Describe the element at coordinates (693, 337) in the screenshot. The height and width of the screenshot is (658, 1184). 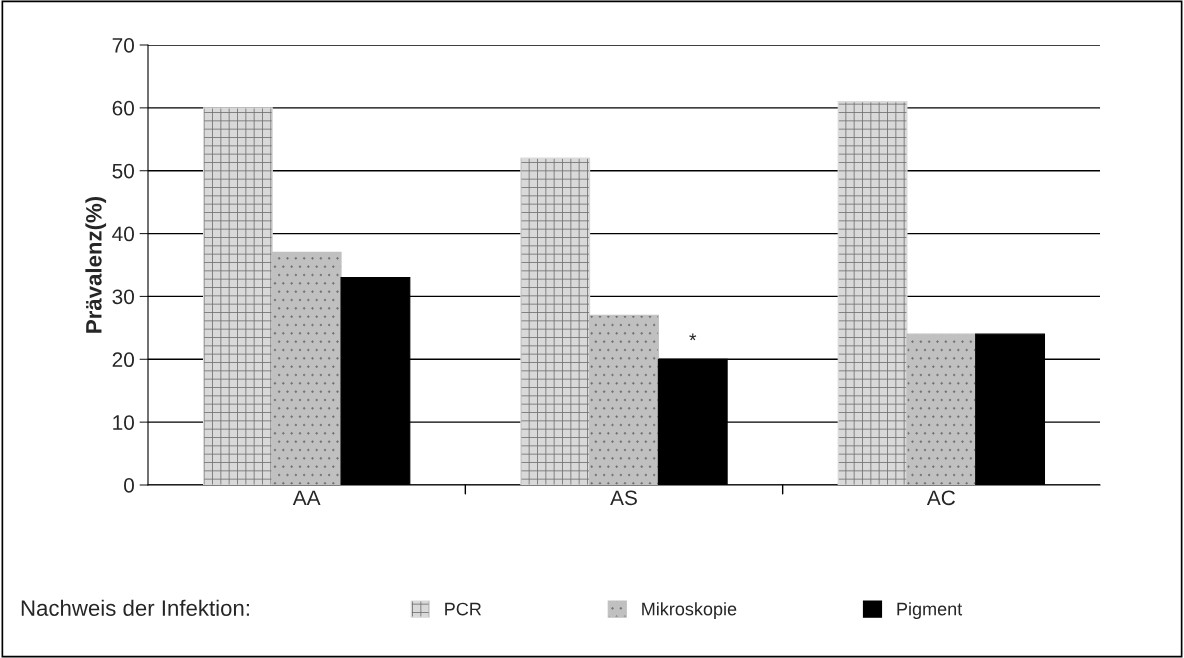
I see `annotation: *` at that location.